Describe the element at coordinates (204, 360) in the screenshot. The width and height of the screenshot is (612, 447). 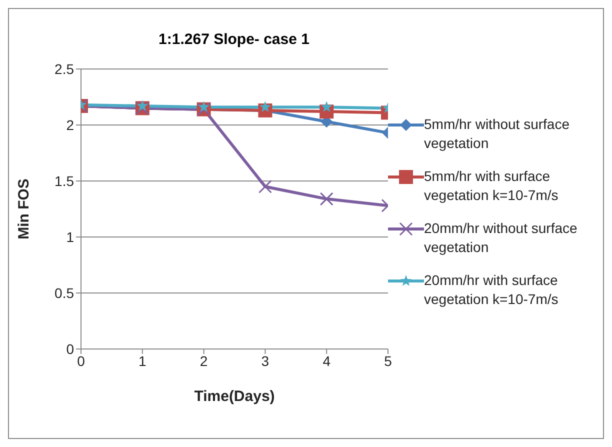
I see `x-tick-label: 2` at that location.